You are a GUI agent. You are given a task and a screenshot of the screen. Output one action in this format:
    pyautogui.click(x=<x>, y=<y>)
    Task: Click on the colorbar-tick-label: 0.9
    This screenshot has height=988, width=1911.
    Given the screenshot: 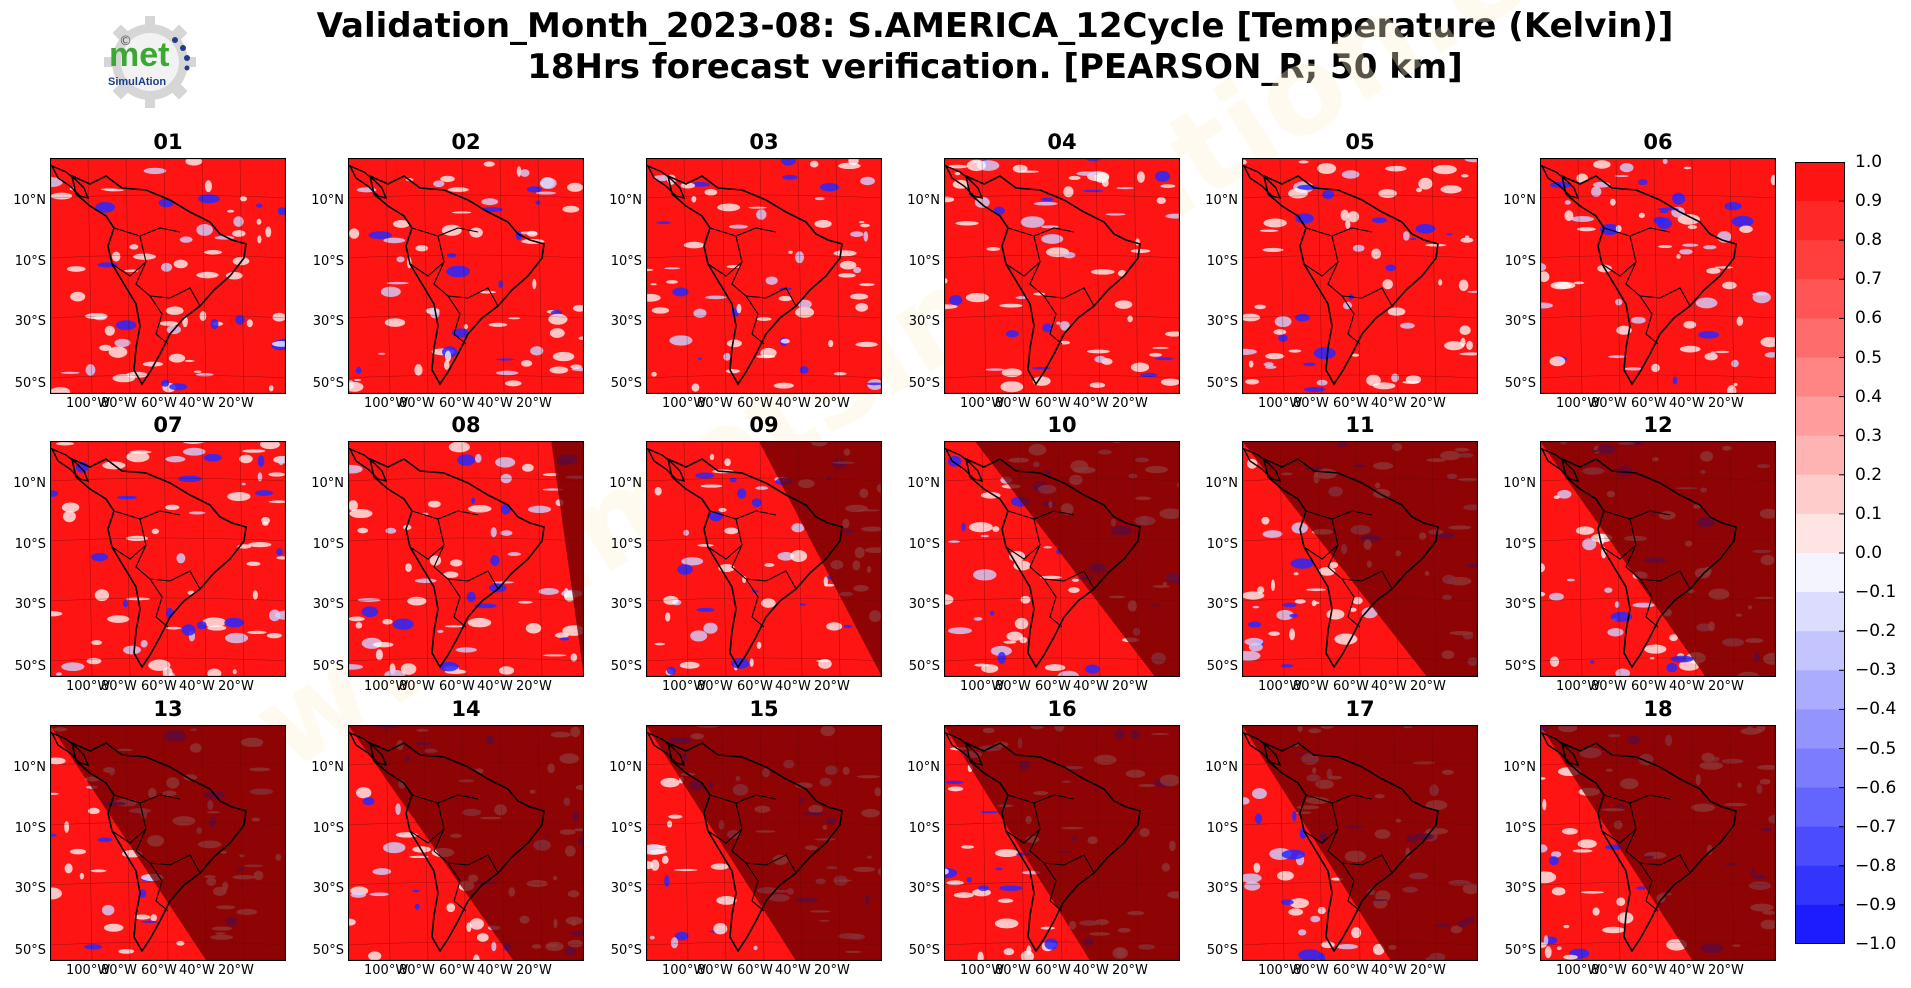 What is the action you would take?
    pyautogui.click(x=1869, y=201)
    